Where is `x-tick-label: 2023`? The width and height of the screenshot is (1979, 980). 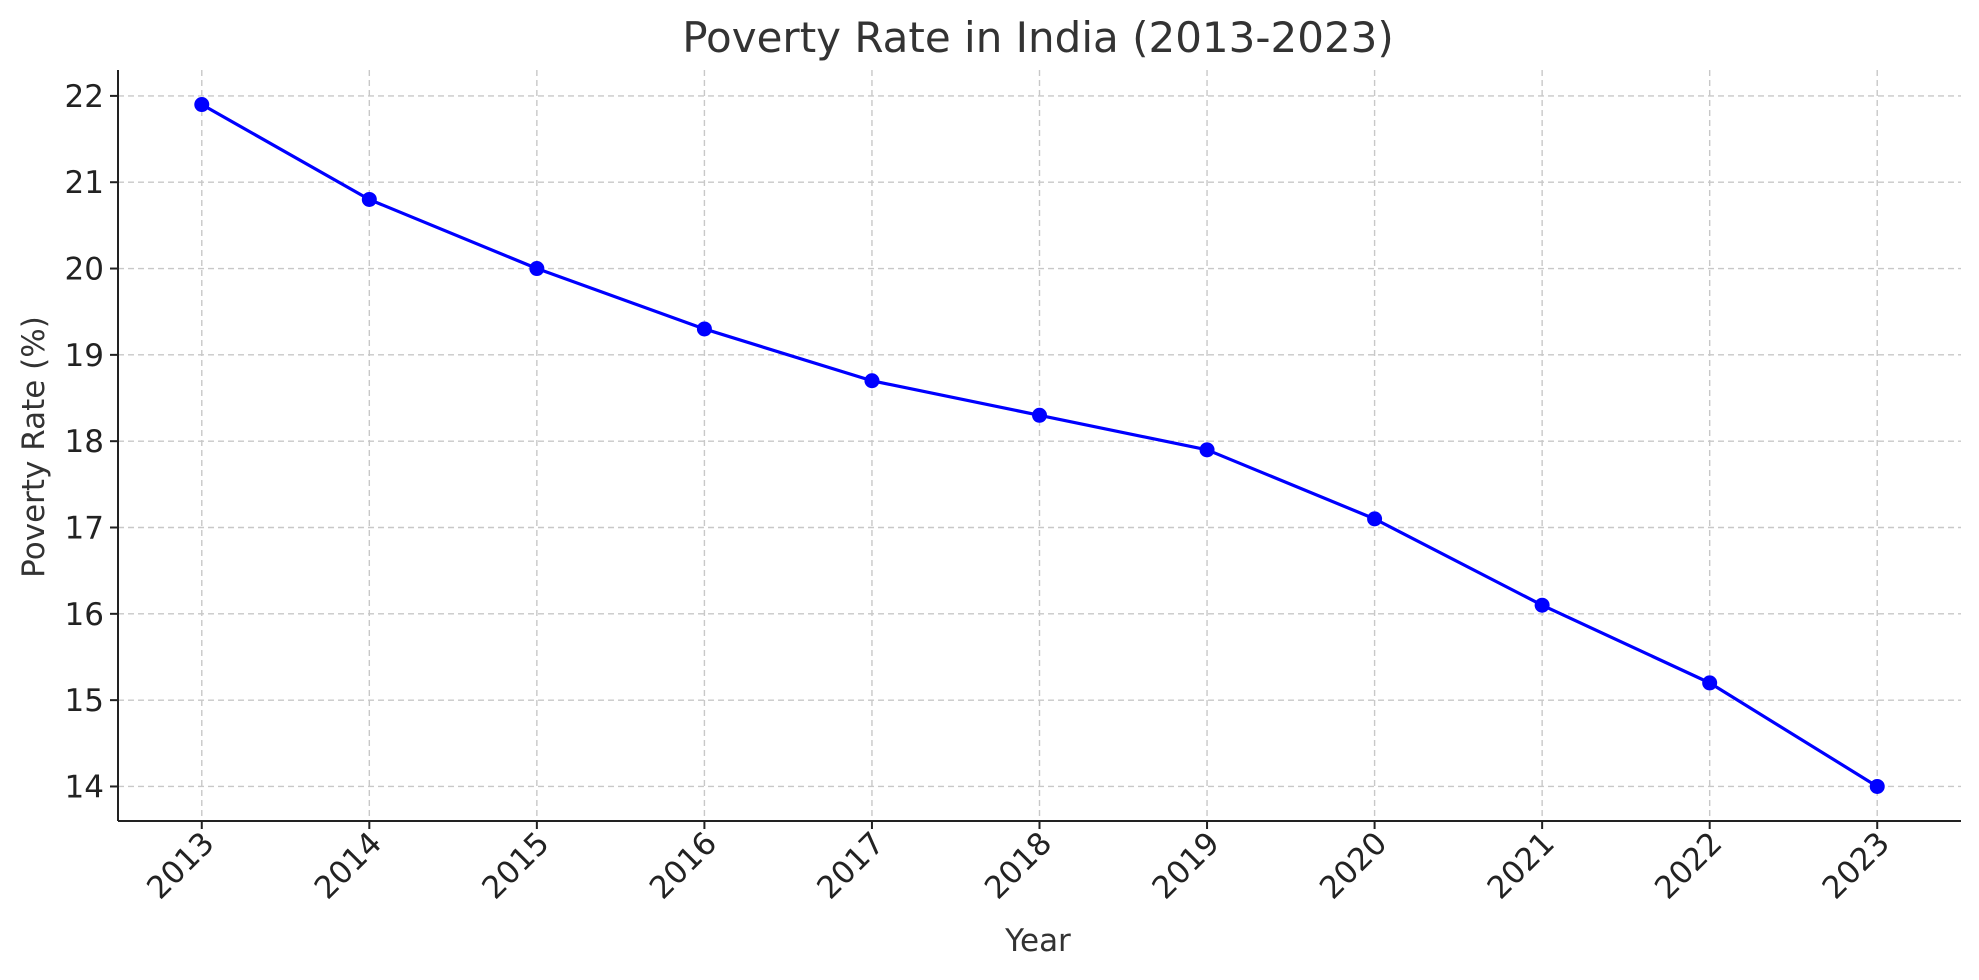
x-tick-label: 2023 is located at coordinates (1856, 865).